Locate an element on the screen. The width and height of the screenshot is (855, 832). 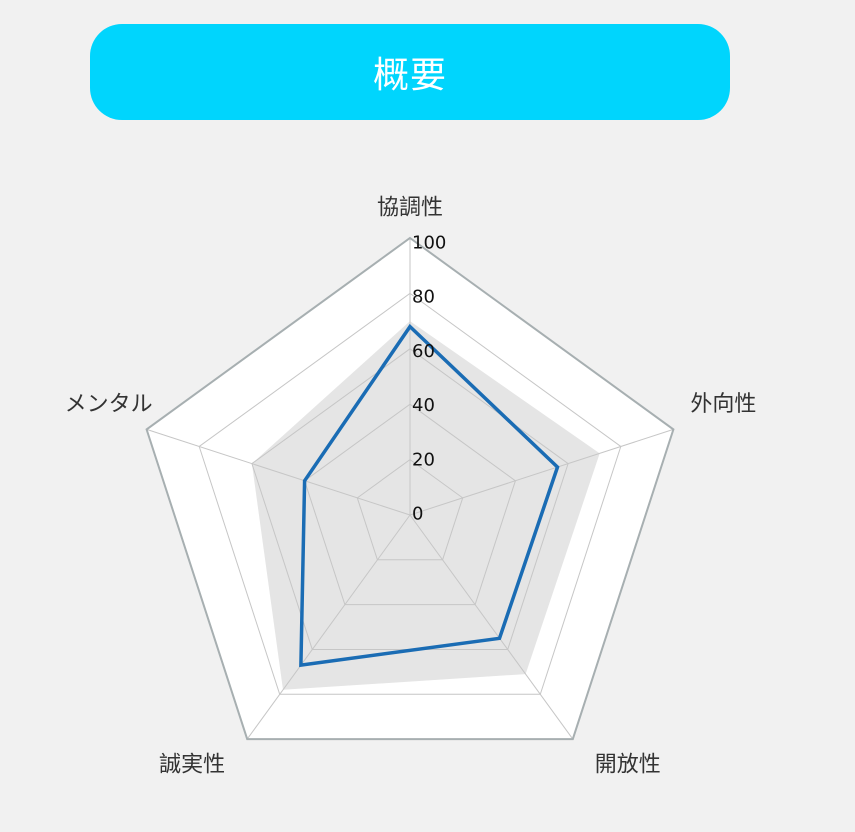
section-header-title: 概要 is located at coordinates (409, 75).